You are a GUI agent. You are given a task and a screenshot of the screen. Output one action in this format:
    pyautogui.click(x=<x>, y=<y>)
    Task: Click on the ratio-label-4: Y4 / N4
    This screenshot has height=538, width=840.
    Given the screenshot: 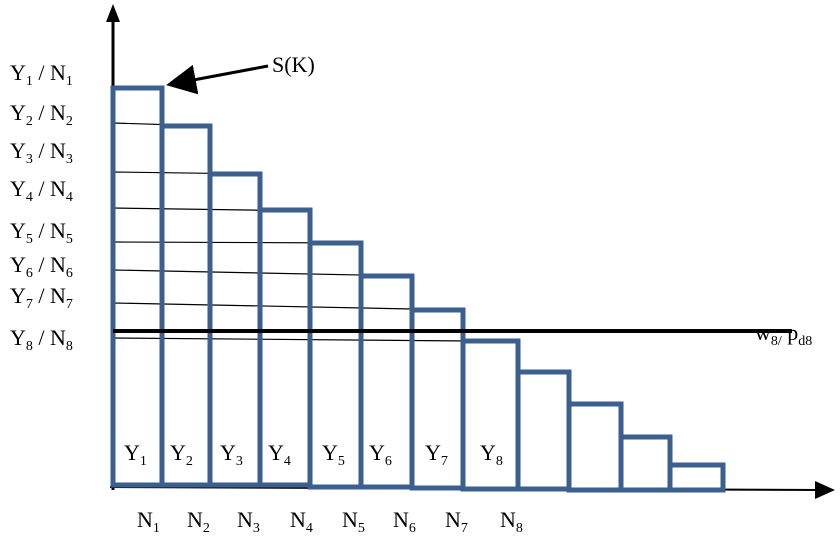 What is the action you would take?
    pyautogui.click(x=41, y=190)
    